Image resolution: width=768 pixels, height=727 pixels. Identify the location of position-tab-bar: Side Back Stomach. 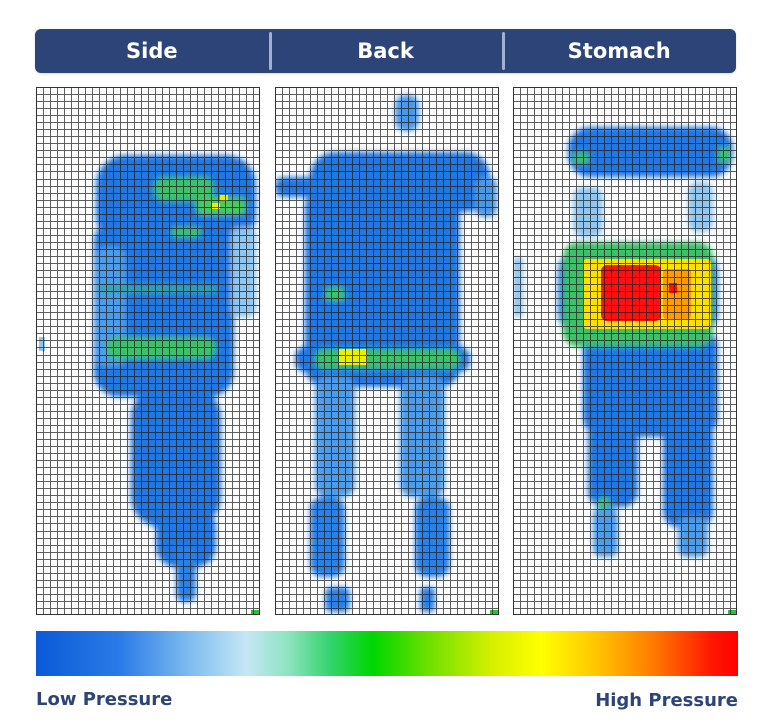
(385, 51).